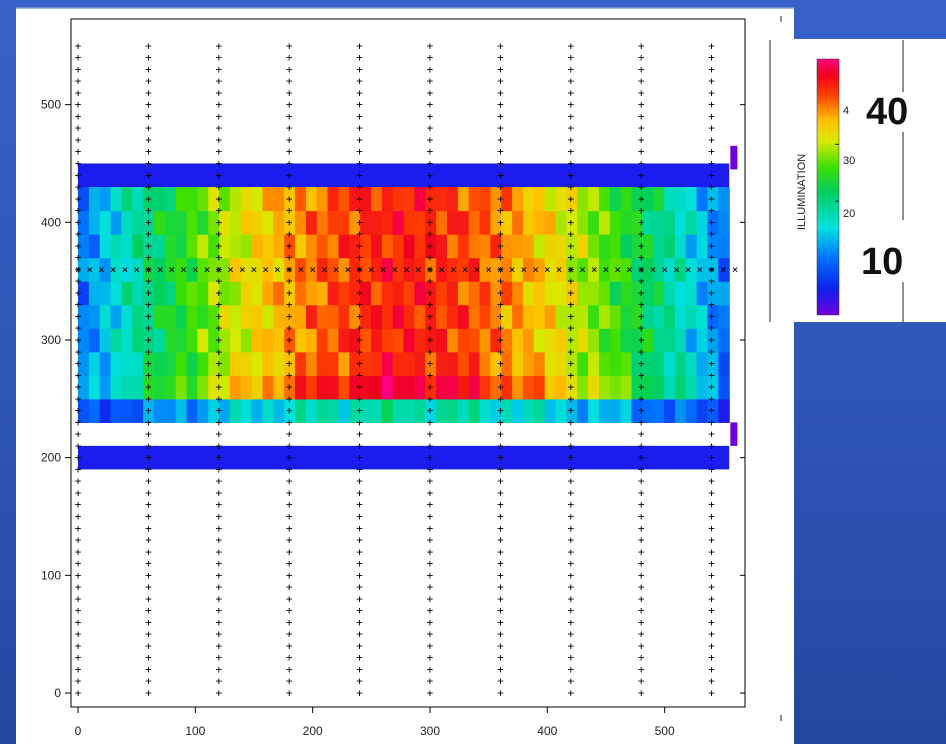 Image resolution: width=946 pixels, height=744 pixels. Describe the element at coordinates (51, 105) in the screenshot. I see `y-tick-label: 500` at that location.